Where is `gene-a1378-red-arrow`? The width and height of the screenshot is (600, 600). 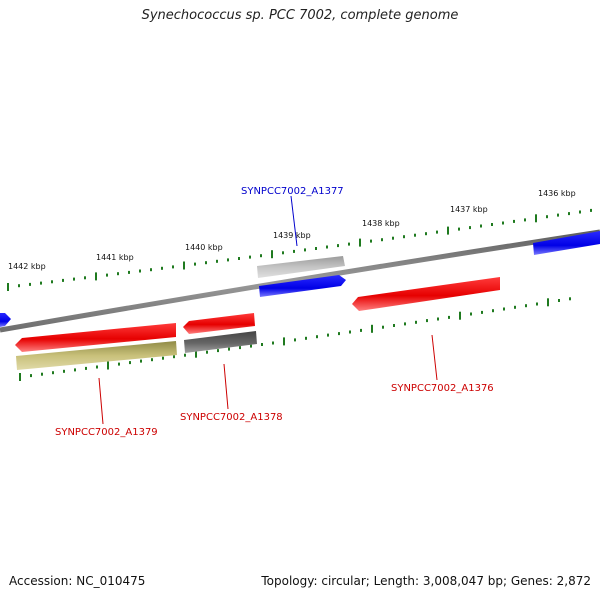 gene-a1378-red-arrow is located at coordinates (219, 323).